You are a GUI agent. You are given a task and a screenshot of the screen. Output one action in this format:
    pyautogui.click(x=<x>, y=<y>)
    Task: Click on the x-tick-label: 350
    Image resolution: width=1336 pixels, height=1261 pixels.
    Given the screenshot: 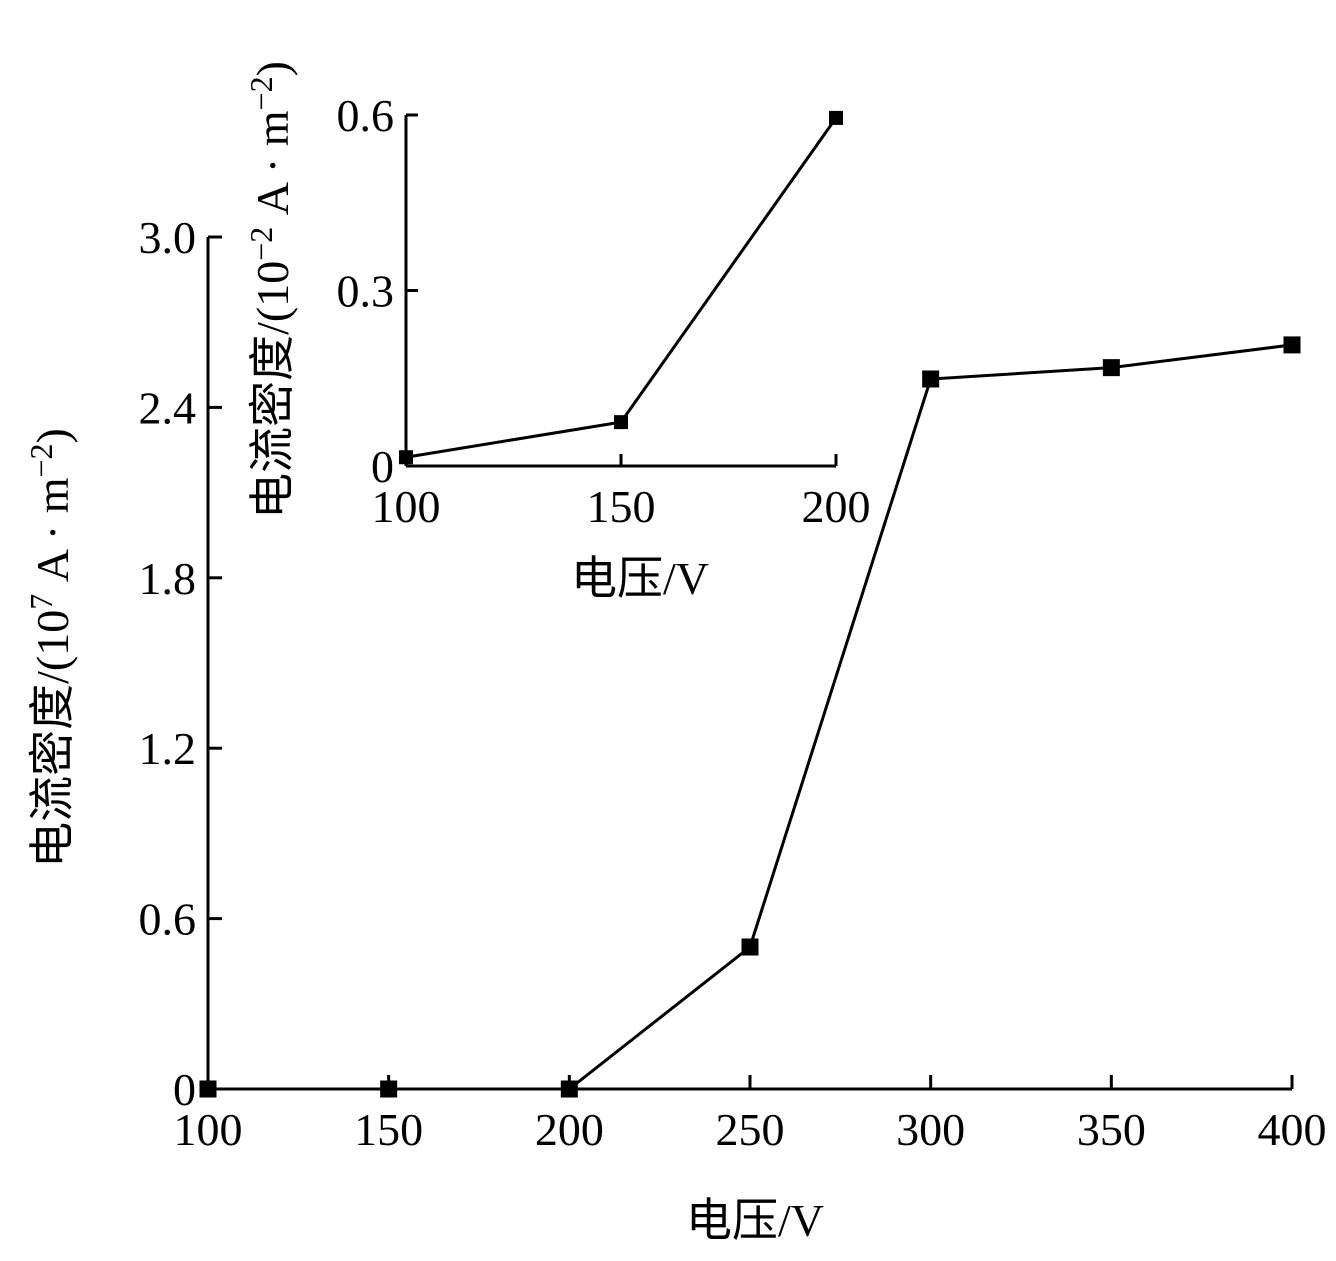 What is the action you would take?
    pyautogui.click(x=1111, y=1129)
    